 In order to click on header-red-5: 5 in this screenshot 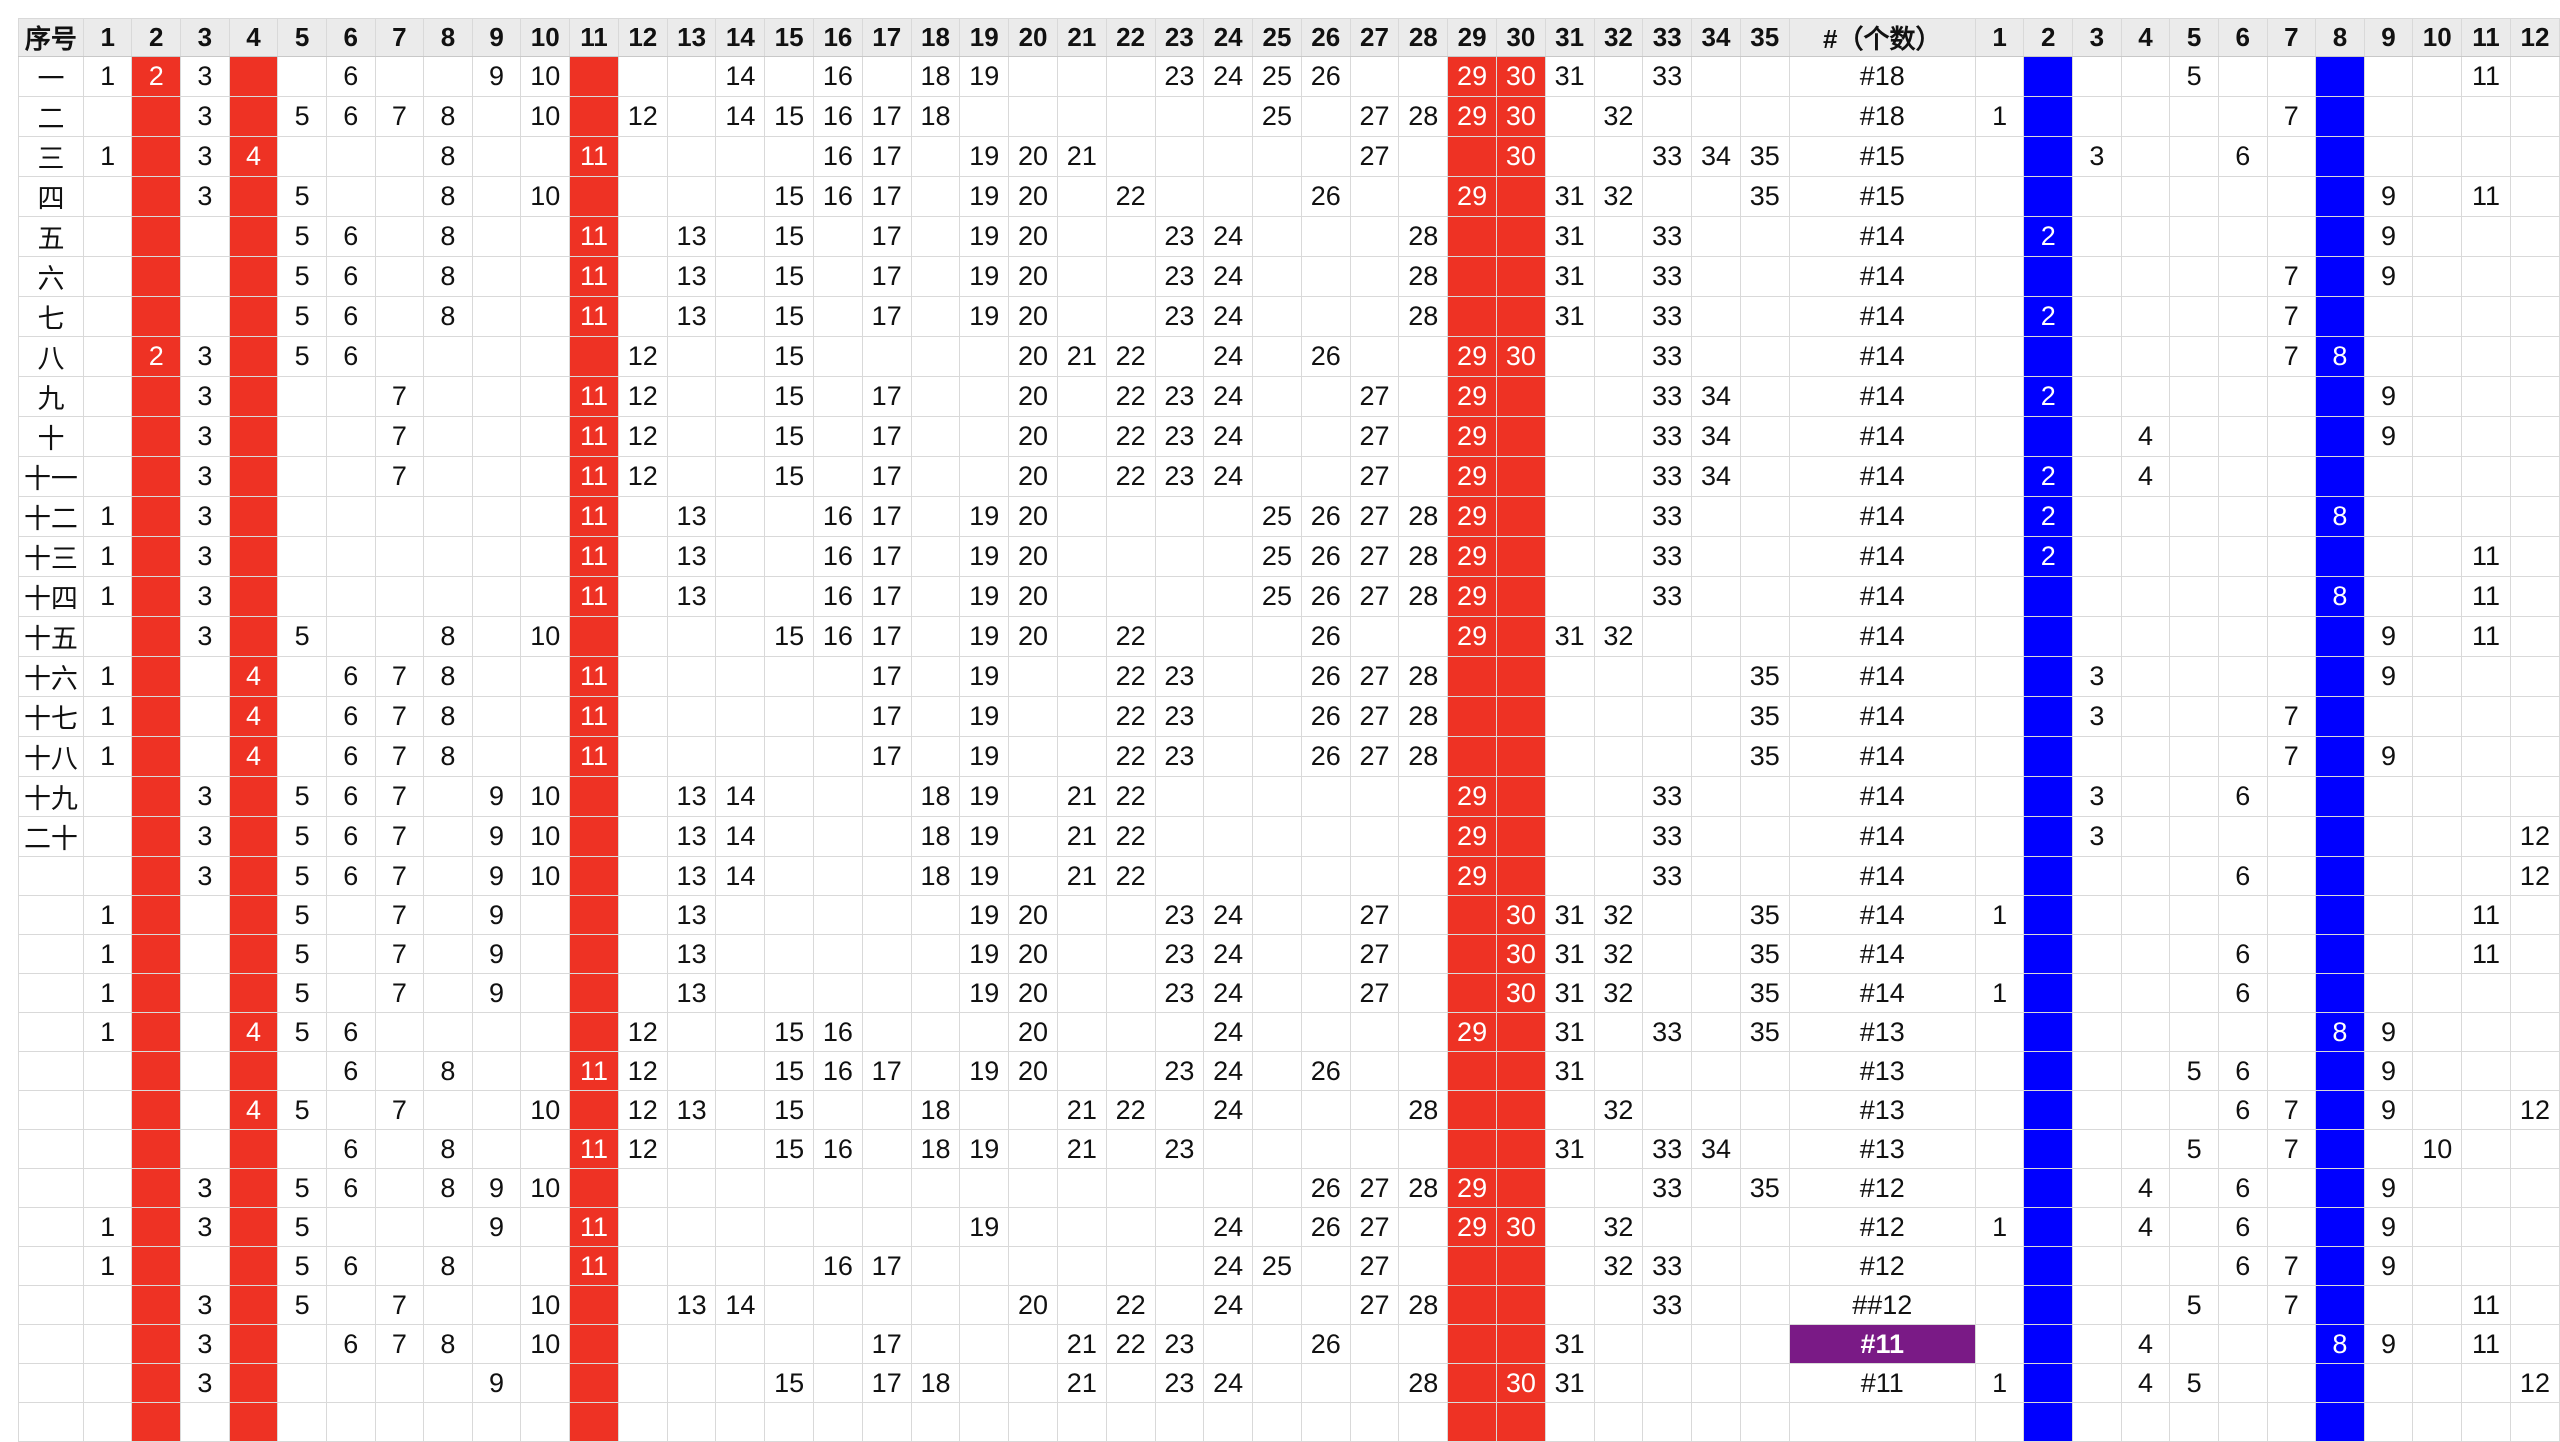, I will do `click(302, 37)`.